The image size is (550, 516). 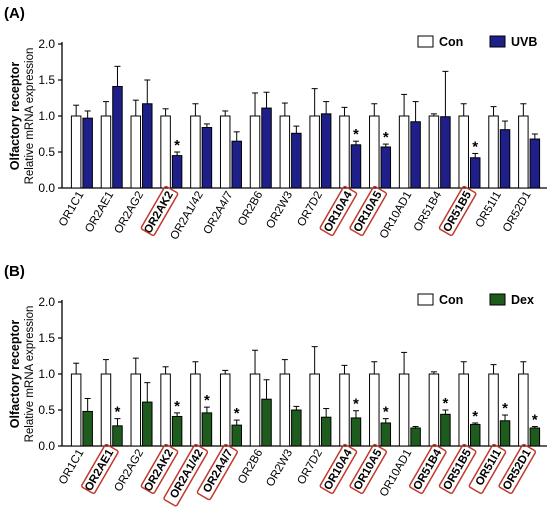 I want to click on legend-label: UVB, so click(x=524, y=42).